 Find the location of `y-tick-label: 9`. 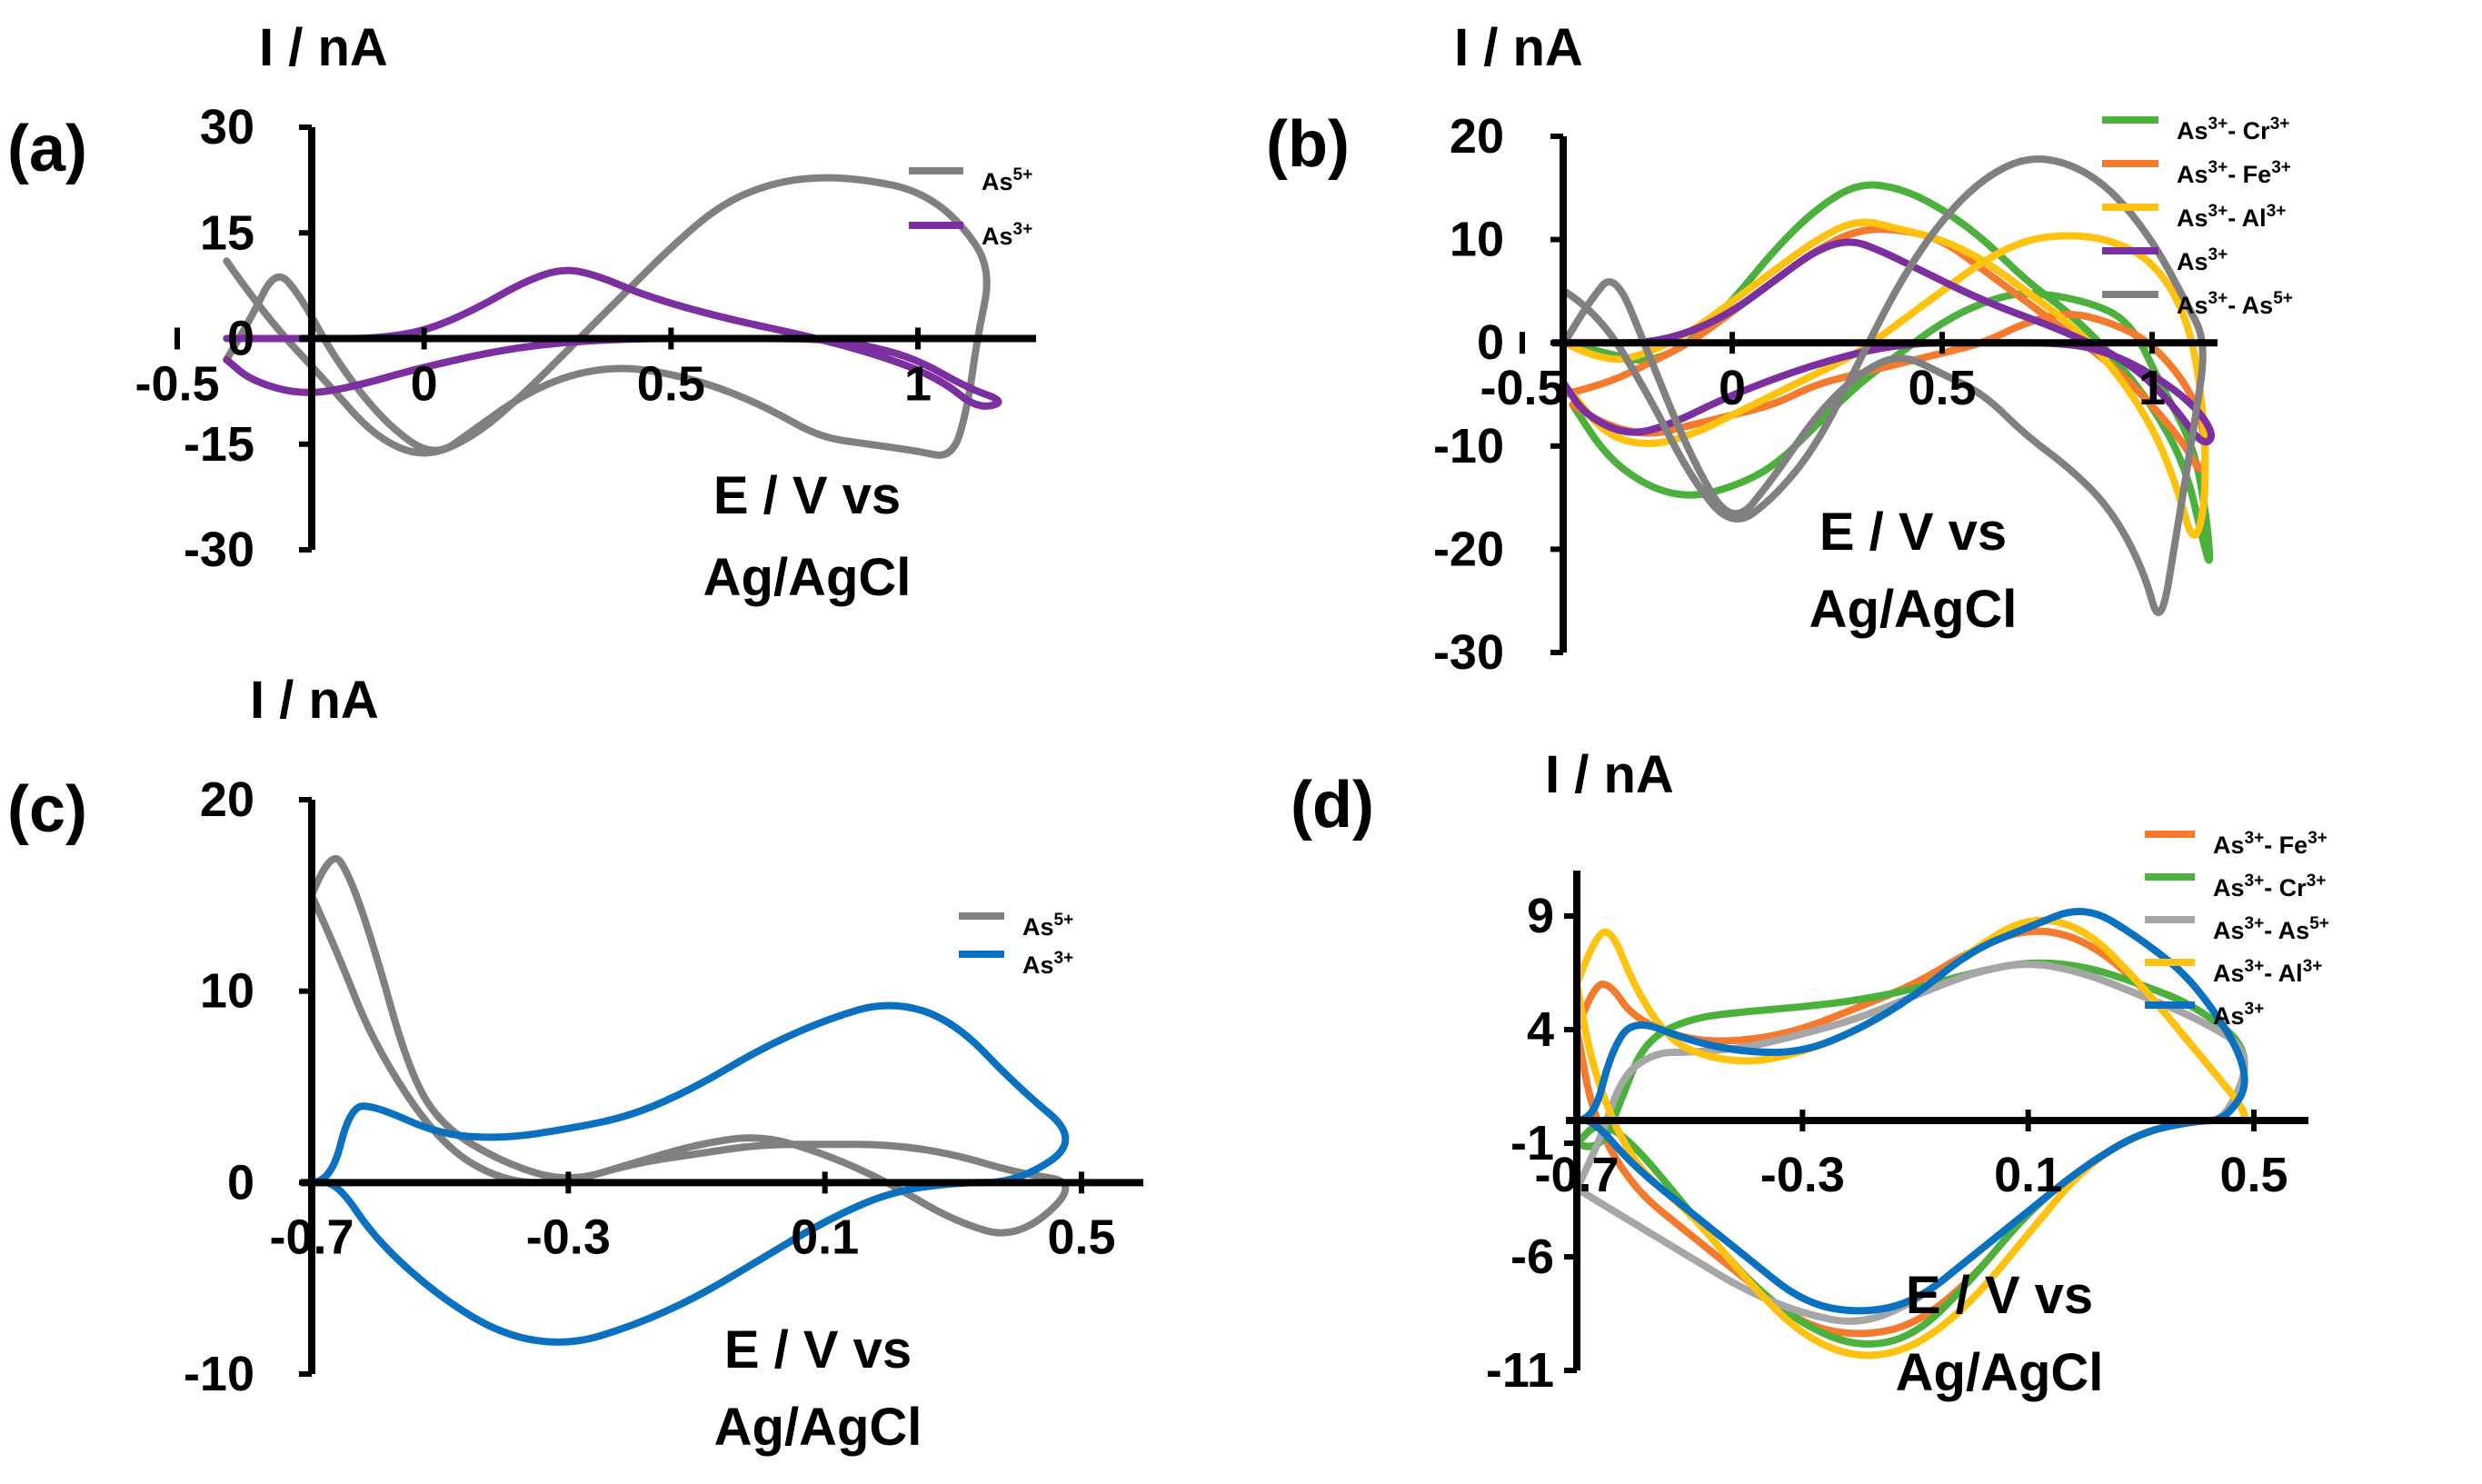

y-tick-label: 9 is located at coordinates (1540, 916).